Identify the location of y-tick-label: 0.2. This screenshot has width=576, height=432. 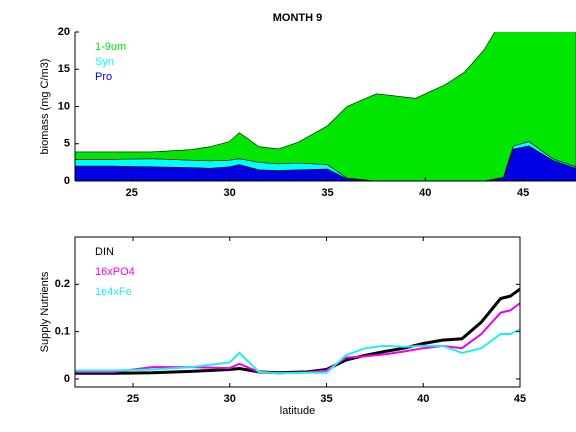
(62, 284).